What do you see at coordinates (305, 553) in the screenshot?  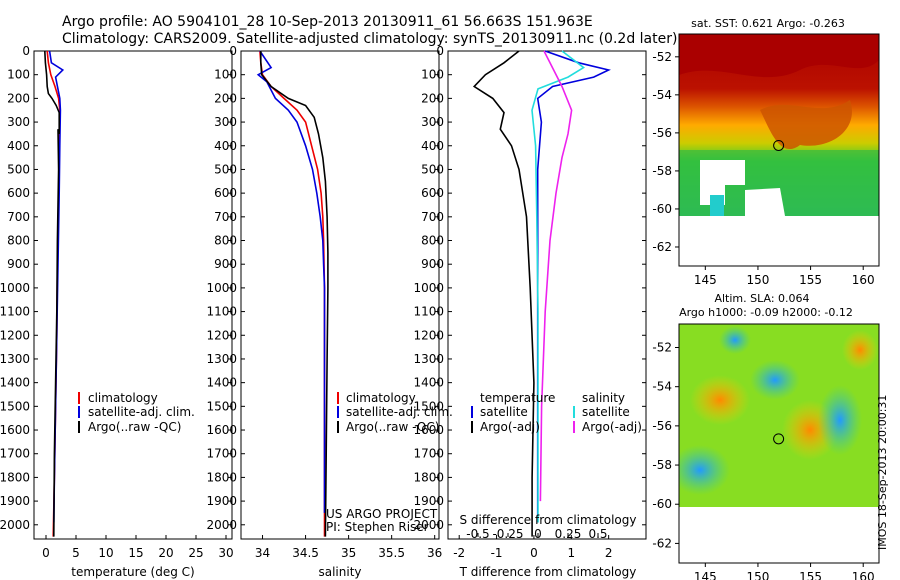 I see `x-tick-label: 34.5` at bounding box center [305, 553].